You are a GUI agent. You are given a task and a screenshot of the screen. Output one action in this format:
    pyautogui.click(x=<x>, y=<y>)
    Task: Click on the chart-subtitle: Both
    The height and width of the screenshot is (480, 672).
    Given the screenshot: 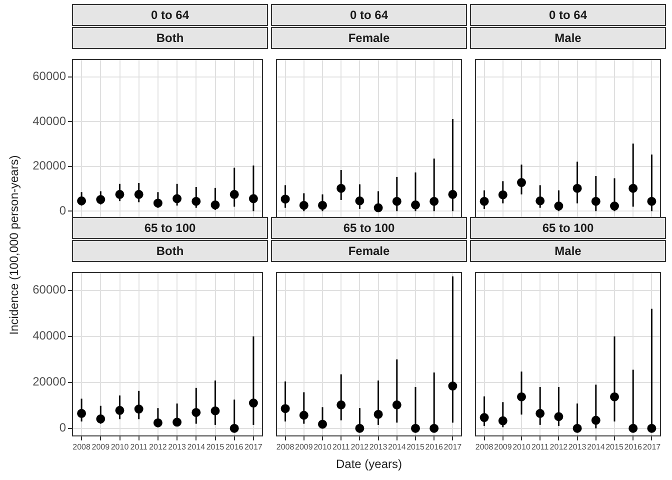 What is the action you would take?
    pyautogui.click(x=170, y=38)
    